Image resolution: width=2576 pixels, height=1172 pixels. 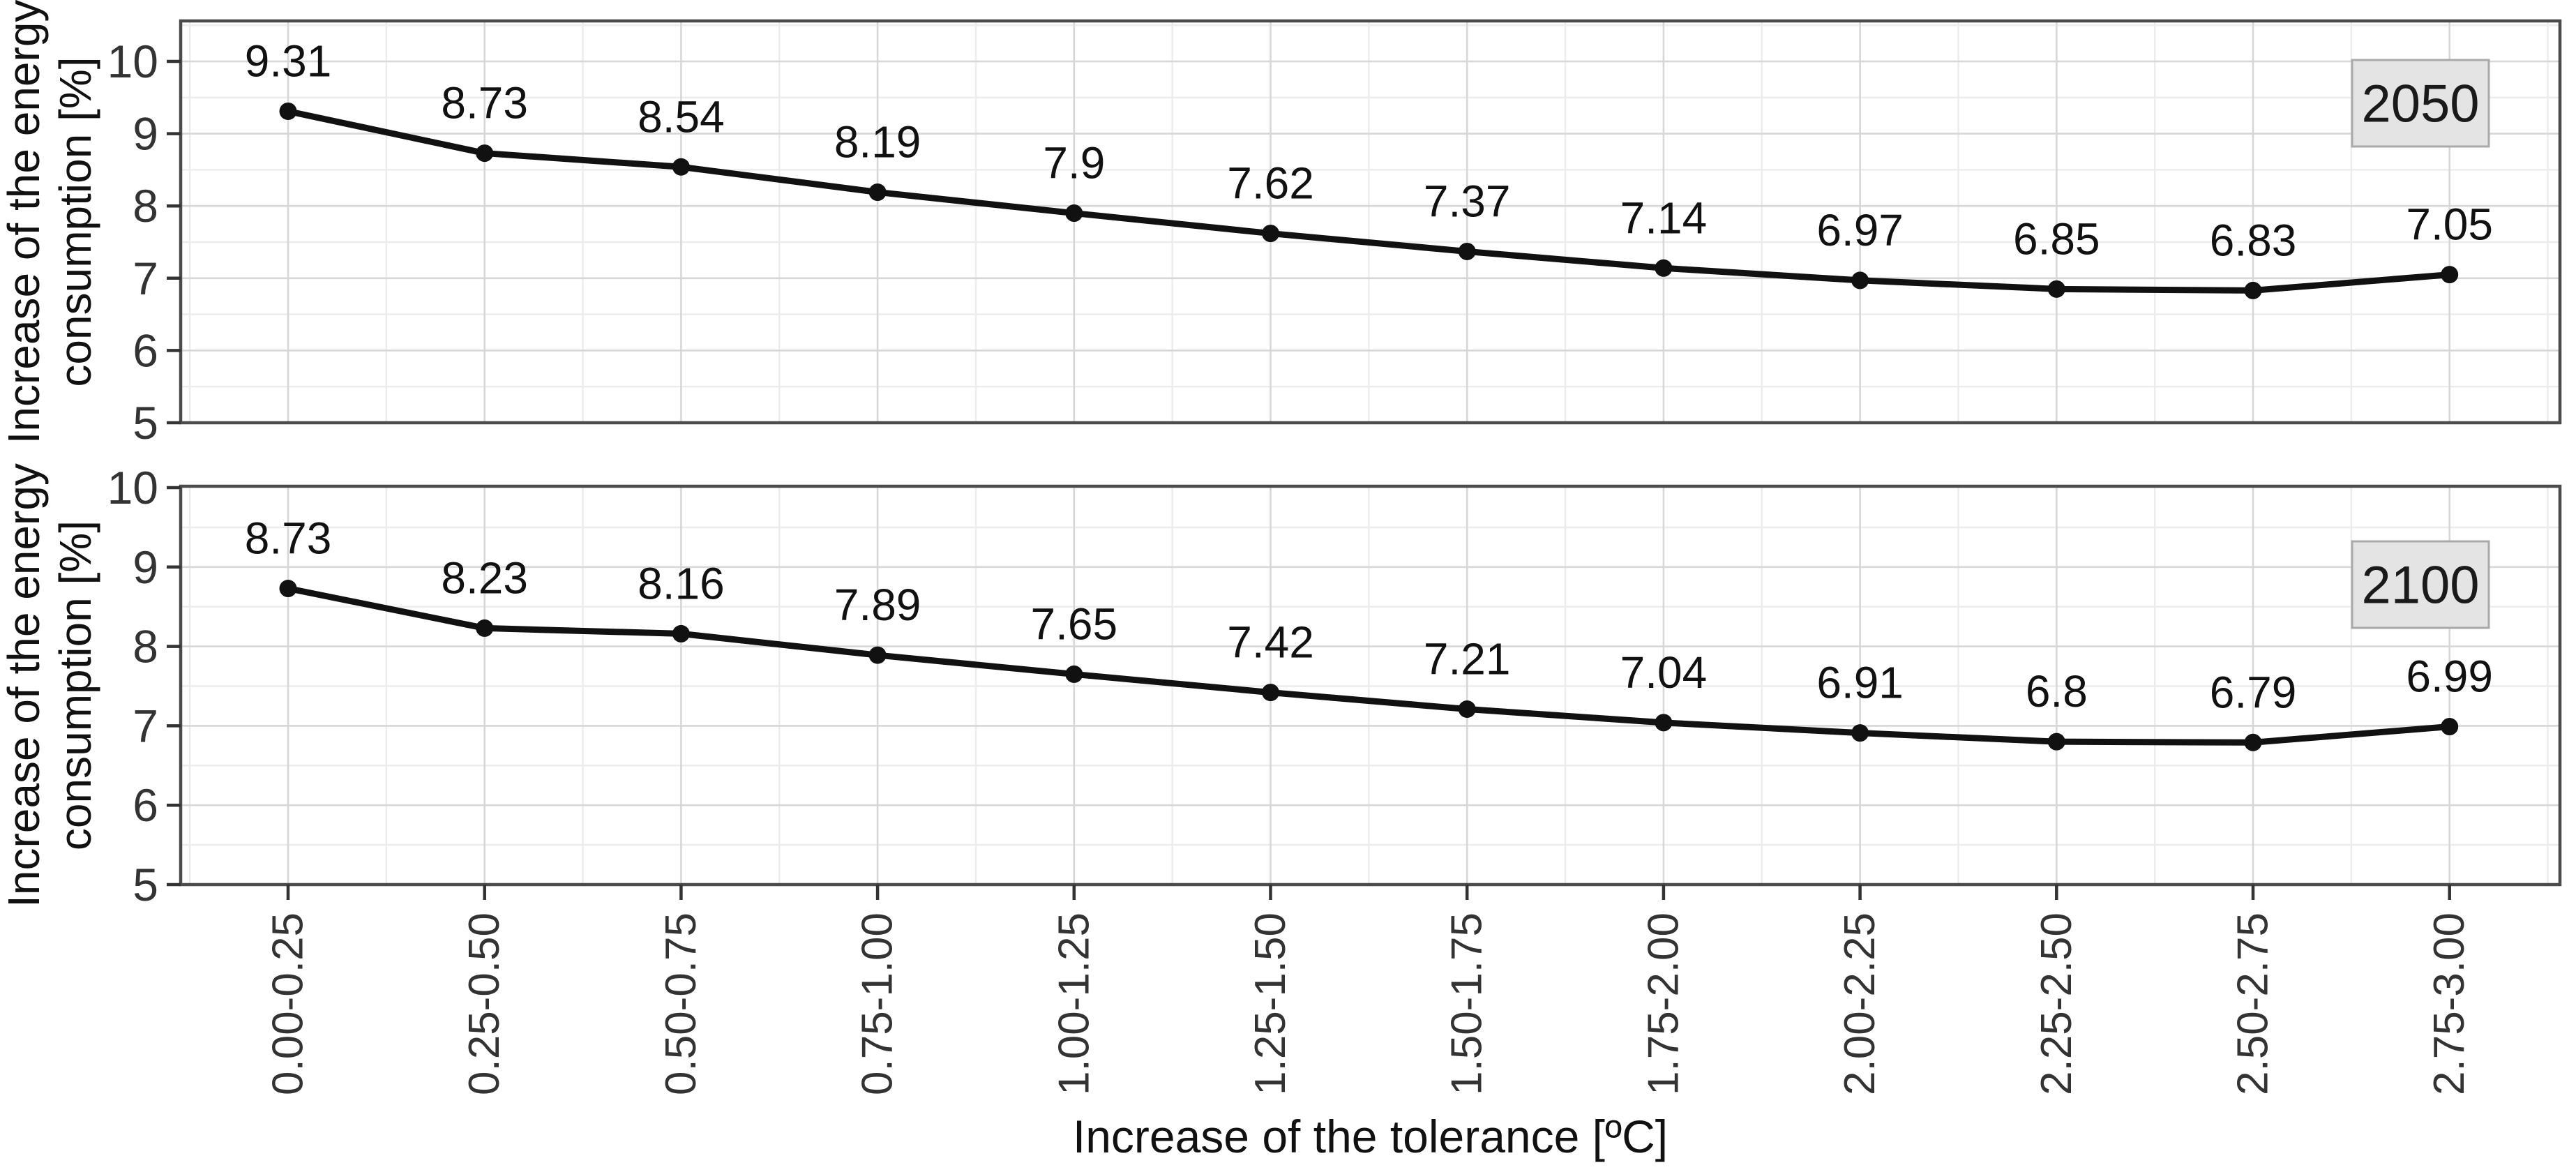 I want to click on x-tick-label: 0.00-0.25, so click(x=288, y=1003).